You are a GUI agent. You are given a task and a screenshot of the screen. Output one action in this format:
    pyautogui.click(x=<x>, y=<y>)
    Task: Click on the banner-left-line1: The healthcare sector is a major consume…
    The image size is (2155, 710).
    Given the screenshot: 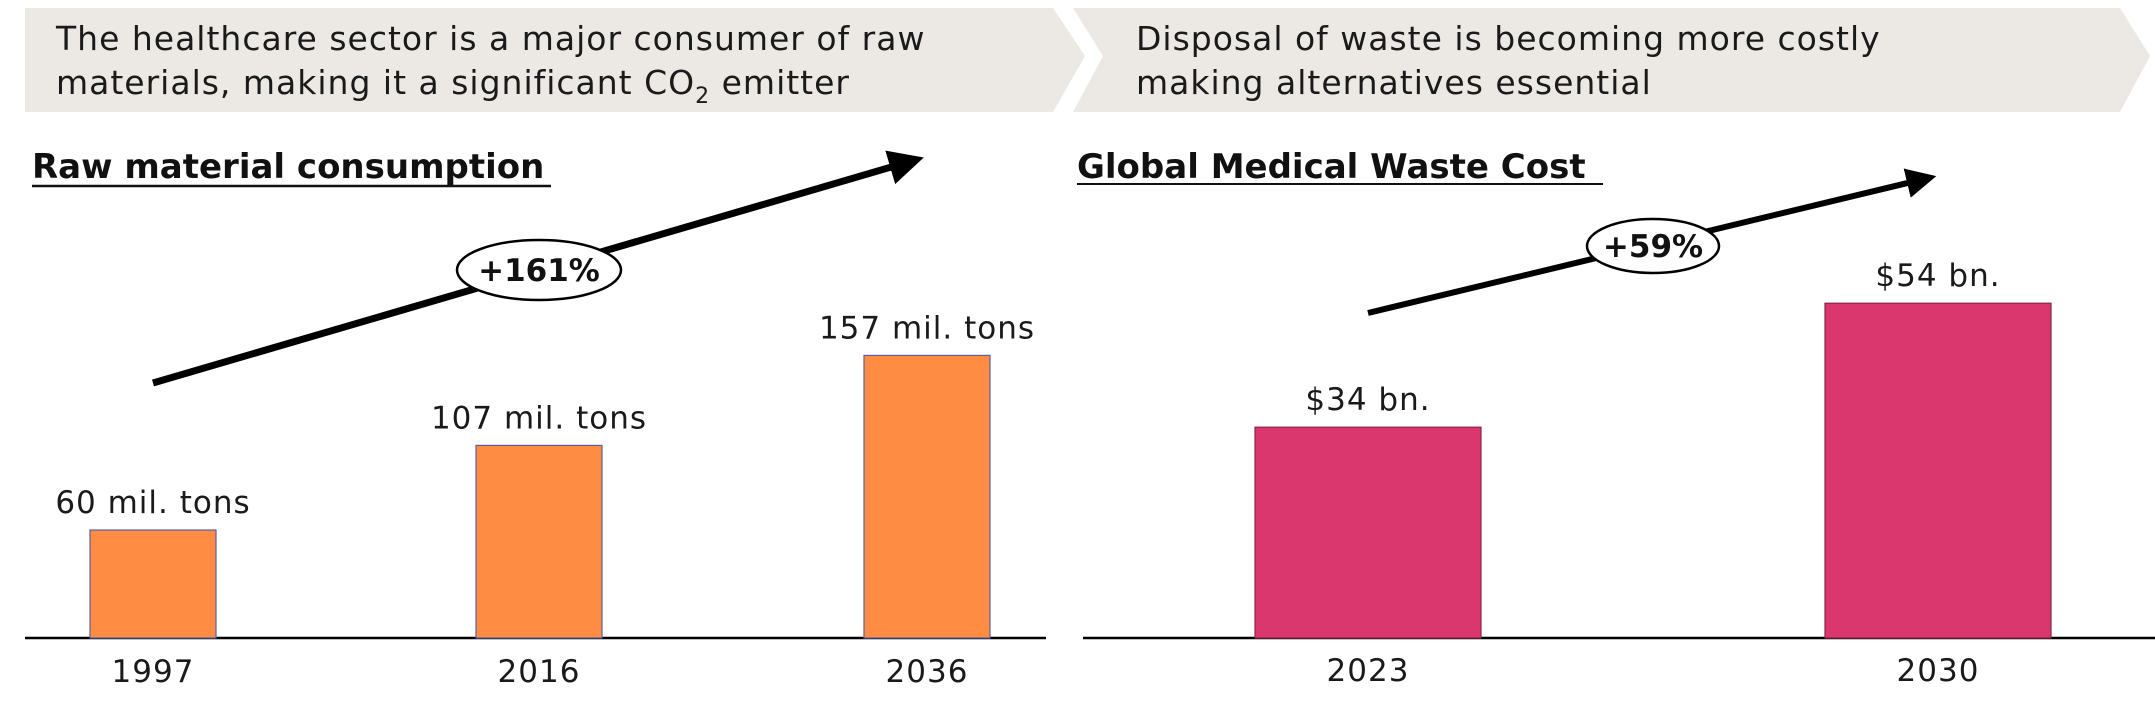 What is the action you would take?
    pyautogui.click(x=490, y=38)
    